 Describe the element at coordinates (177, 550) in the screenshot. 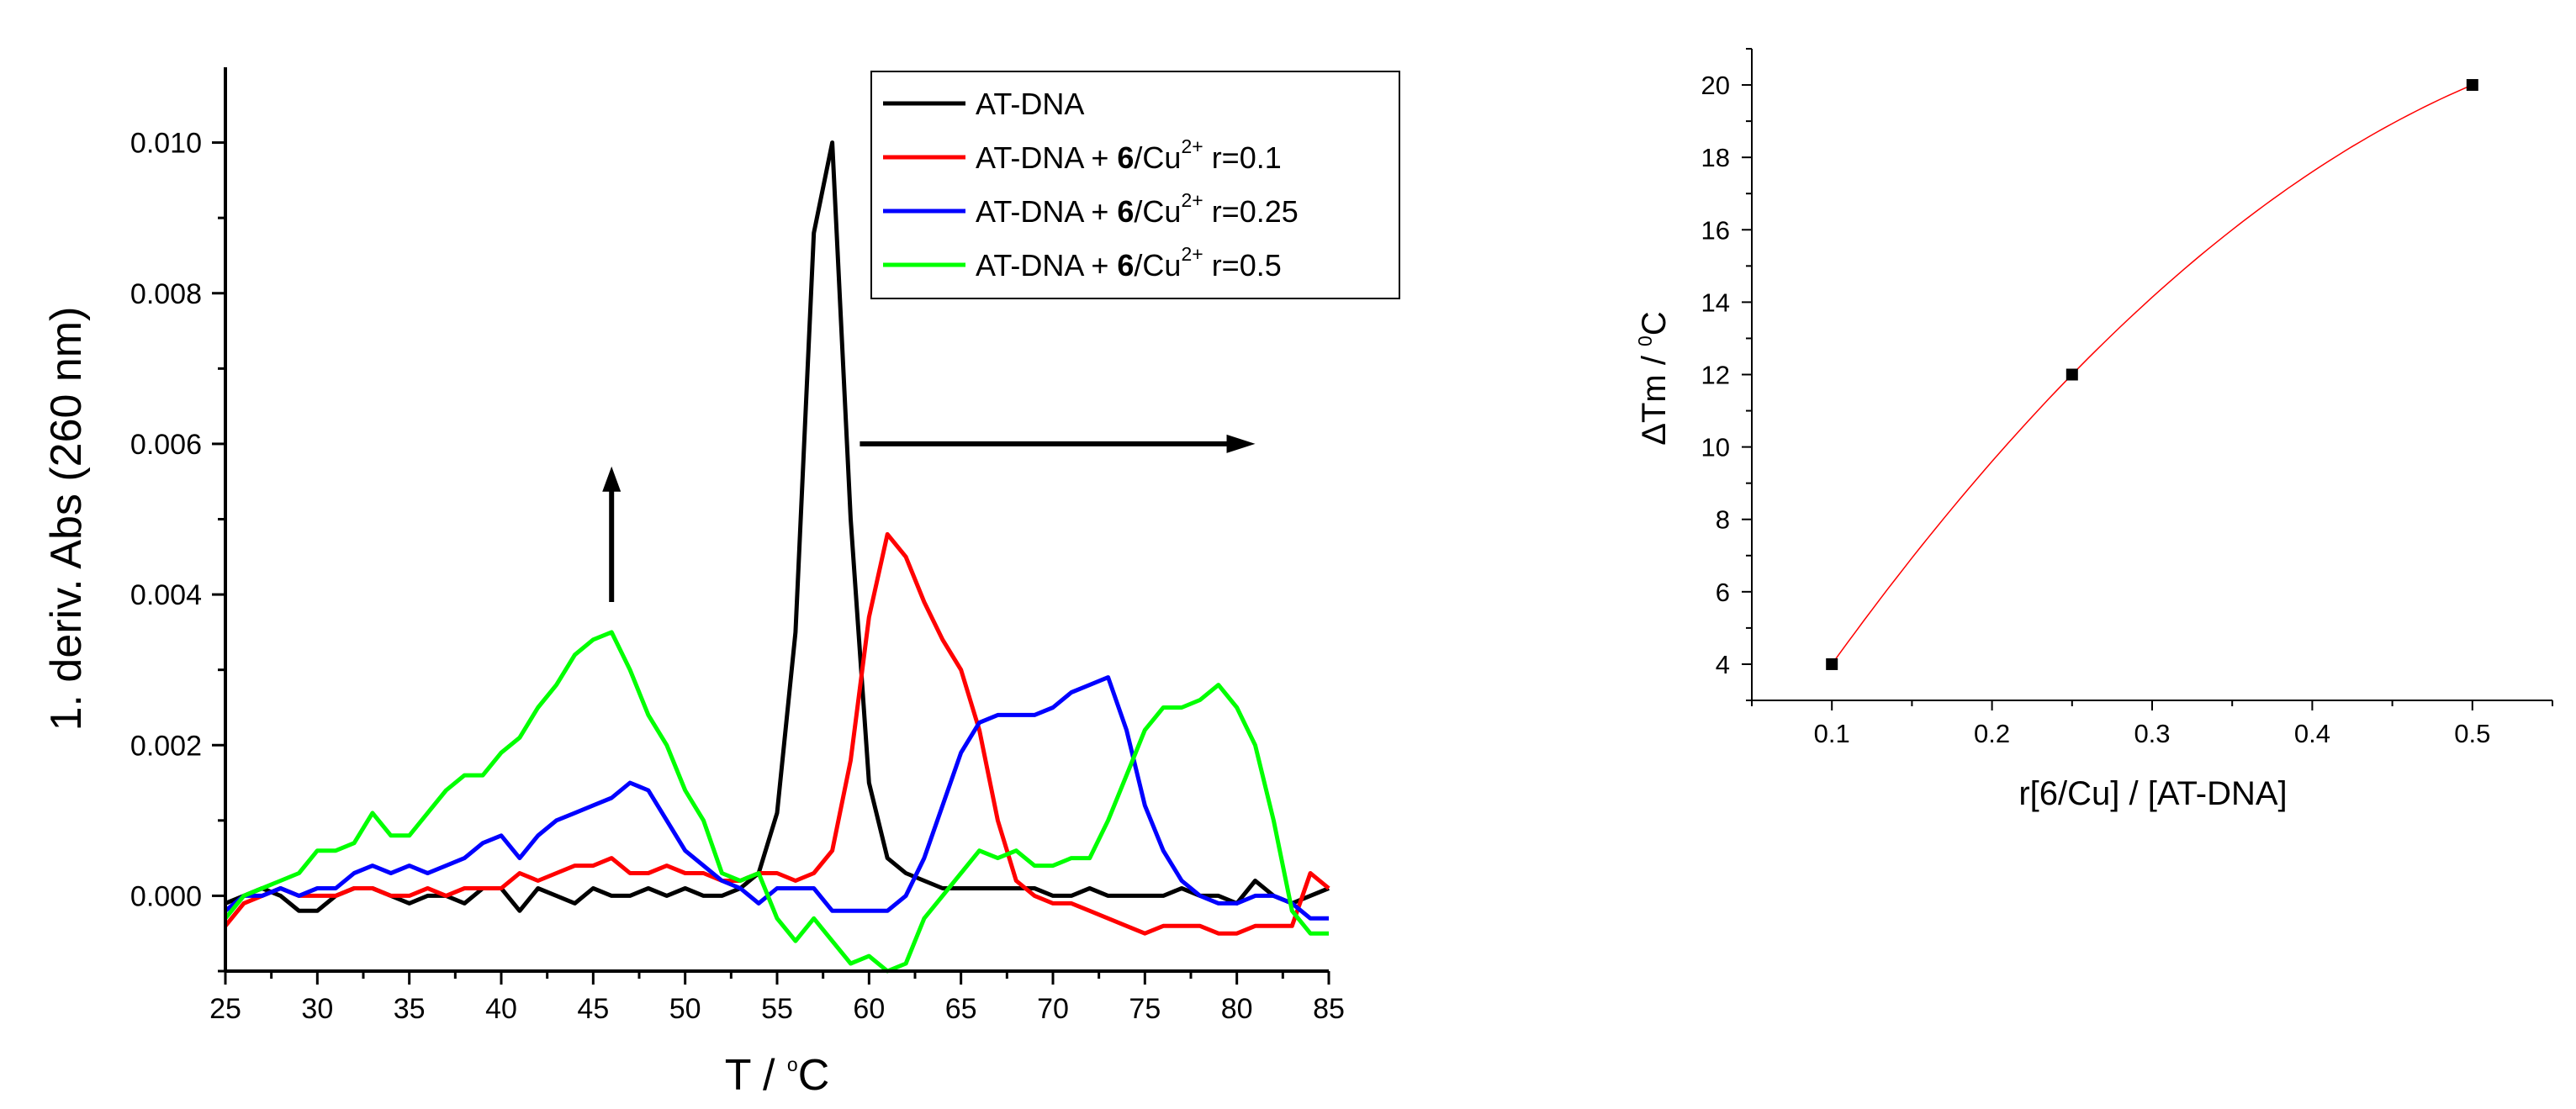

I see `y-ticks: 0.000 0.002 0.004 0.006 0.008 0.010` at that location.